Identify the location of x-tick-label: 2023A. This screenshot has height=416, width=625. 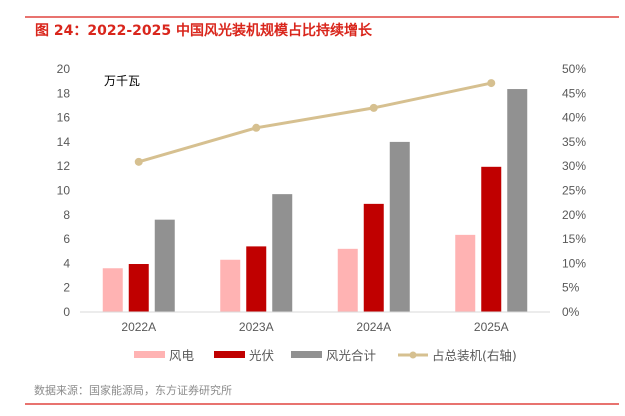
(256, 327).